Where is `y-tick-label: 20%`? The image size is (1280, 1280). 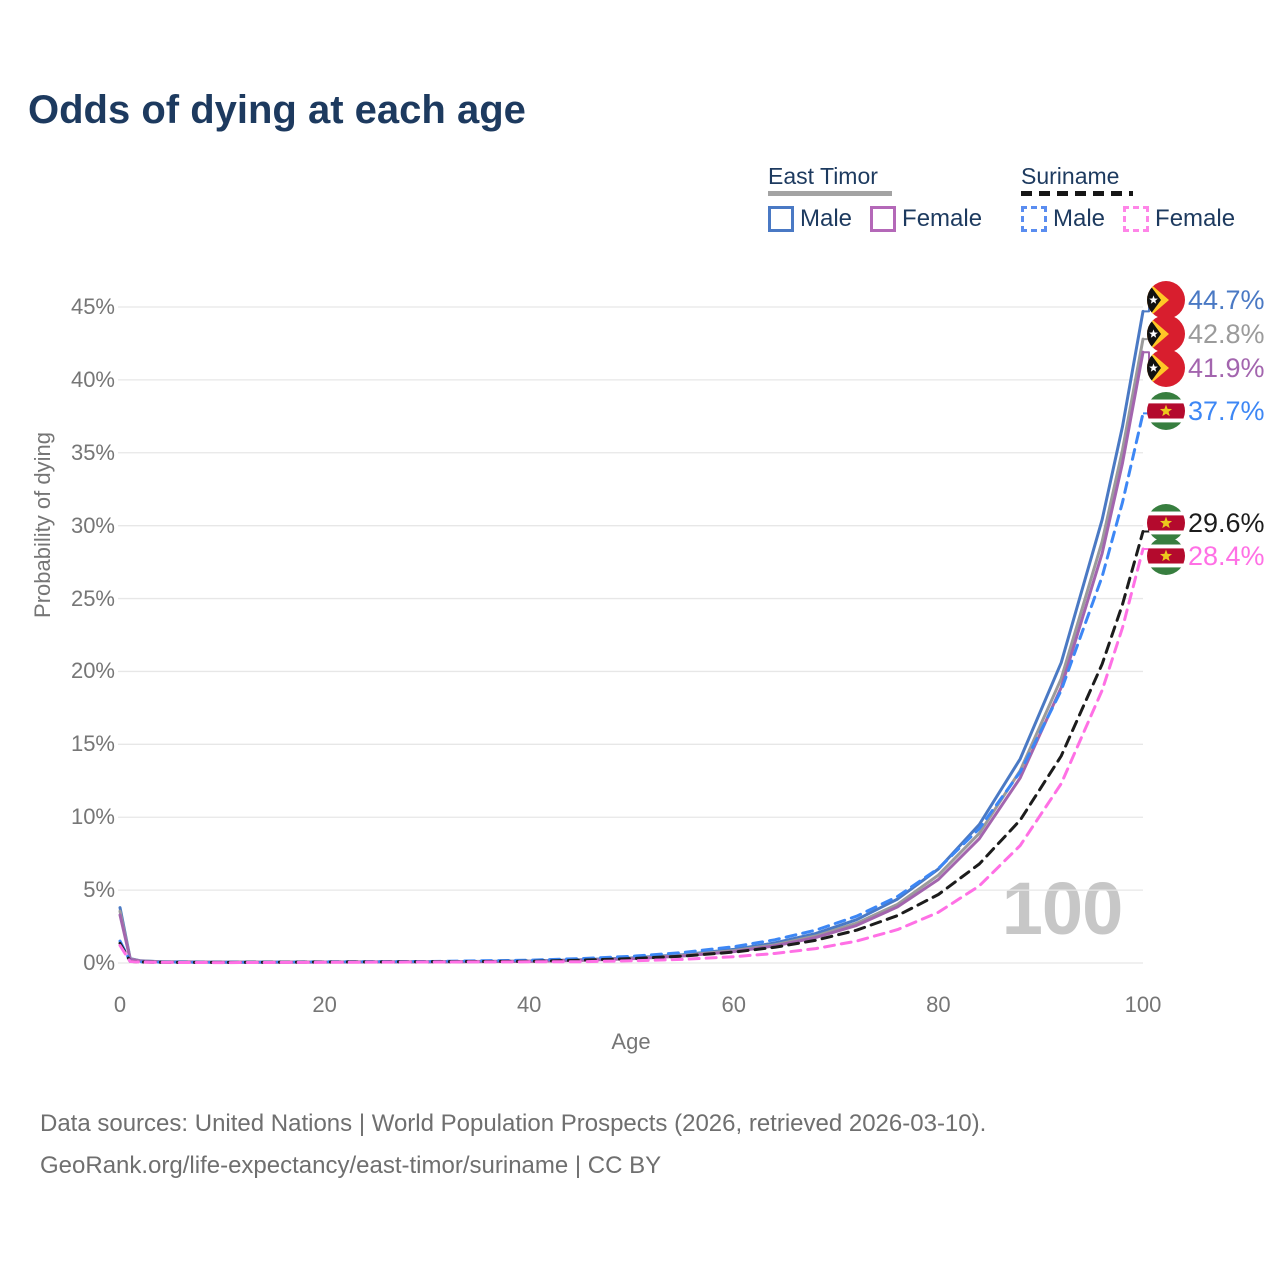
y-tick-label: 20% is located at coordinates (92, 671).